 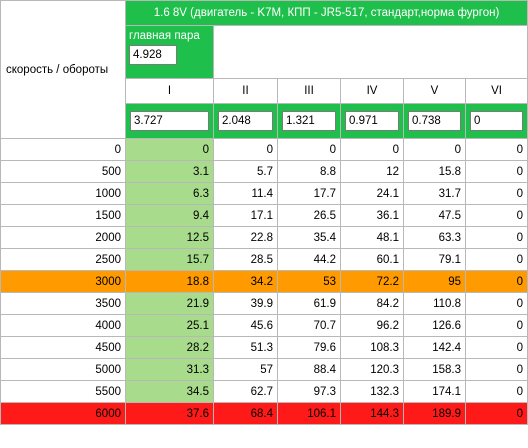 What do you see at coordinates (245, 413) in the screenshot?
I see `speed-cell-gear-2: 68.4` at bounding box center [245, 413].